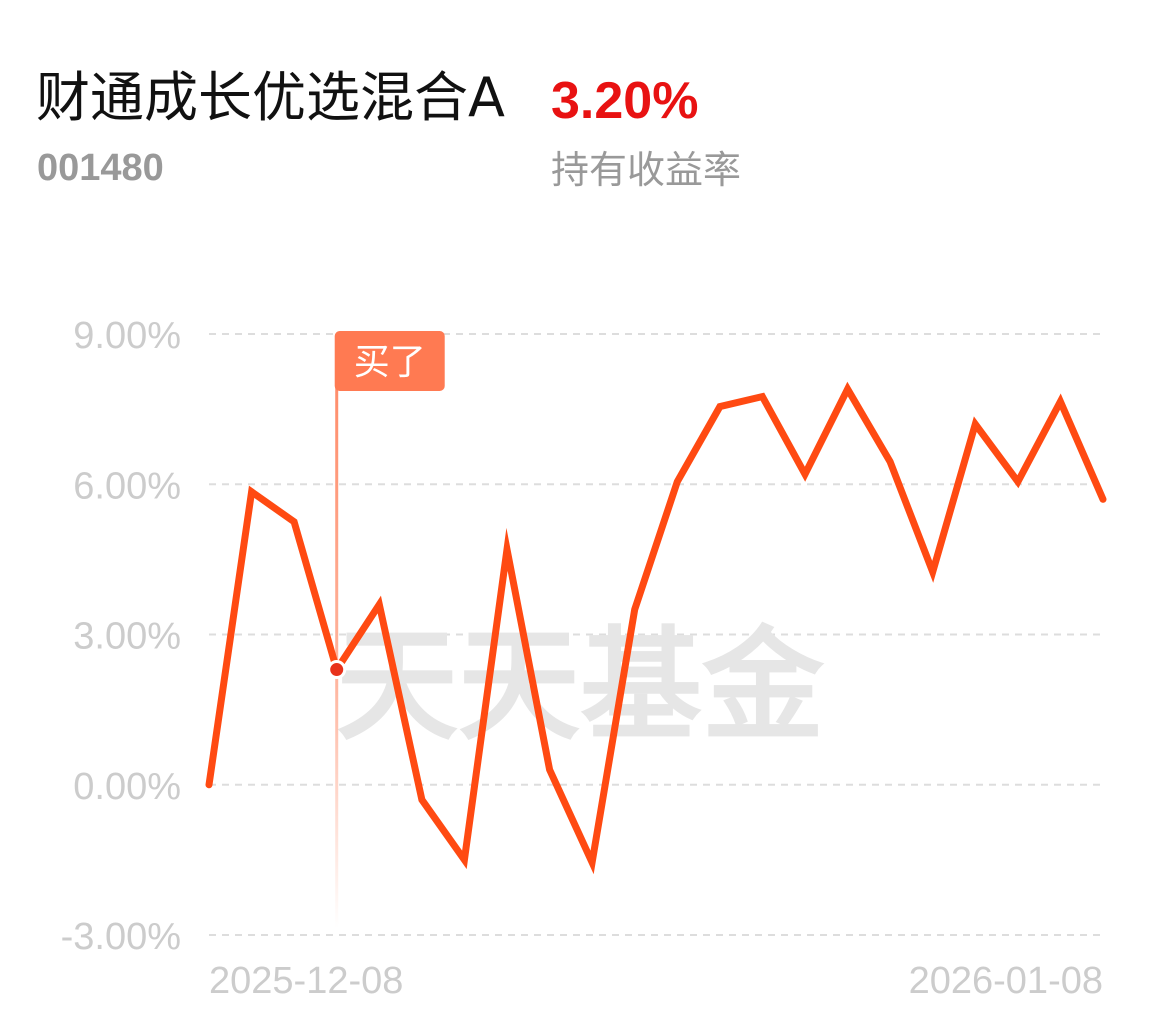 The width and height of the screenshot is (1159, 1022). Describe the element at coordinates (337, 670) in the screenshot. I see `buy-point-dot` at that location.